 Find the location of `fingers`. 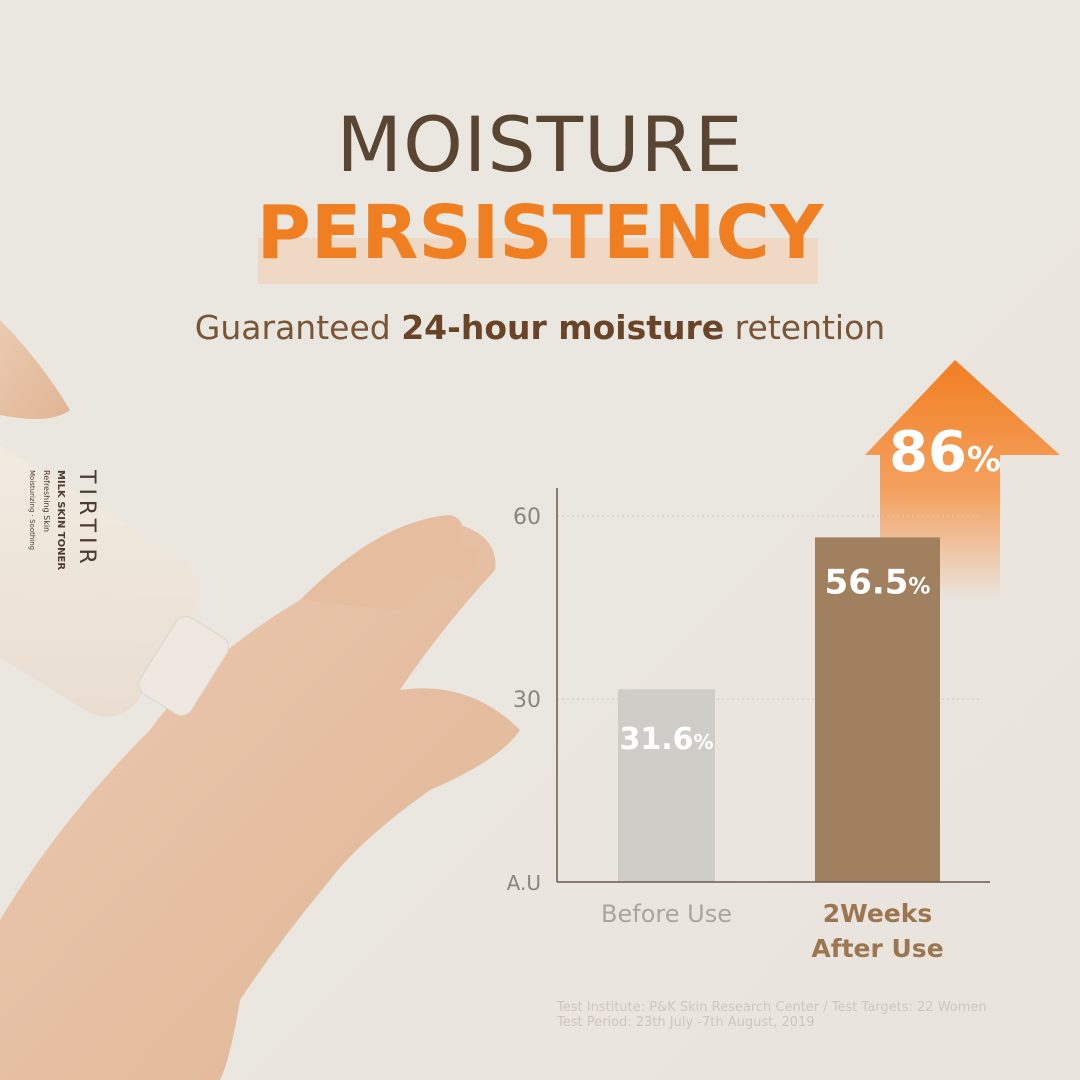

fingers is located at coordinates (390, 562).